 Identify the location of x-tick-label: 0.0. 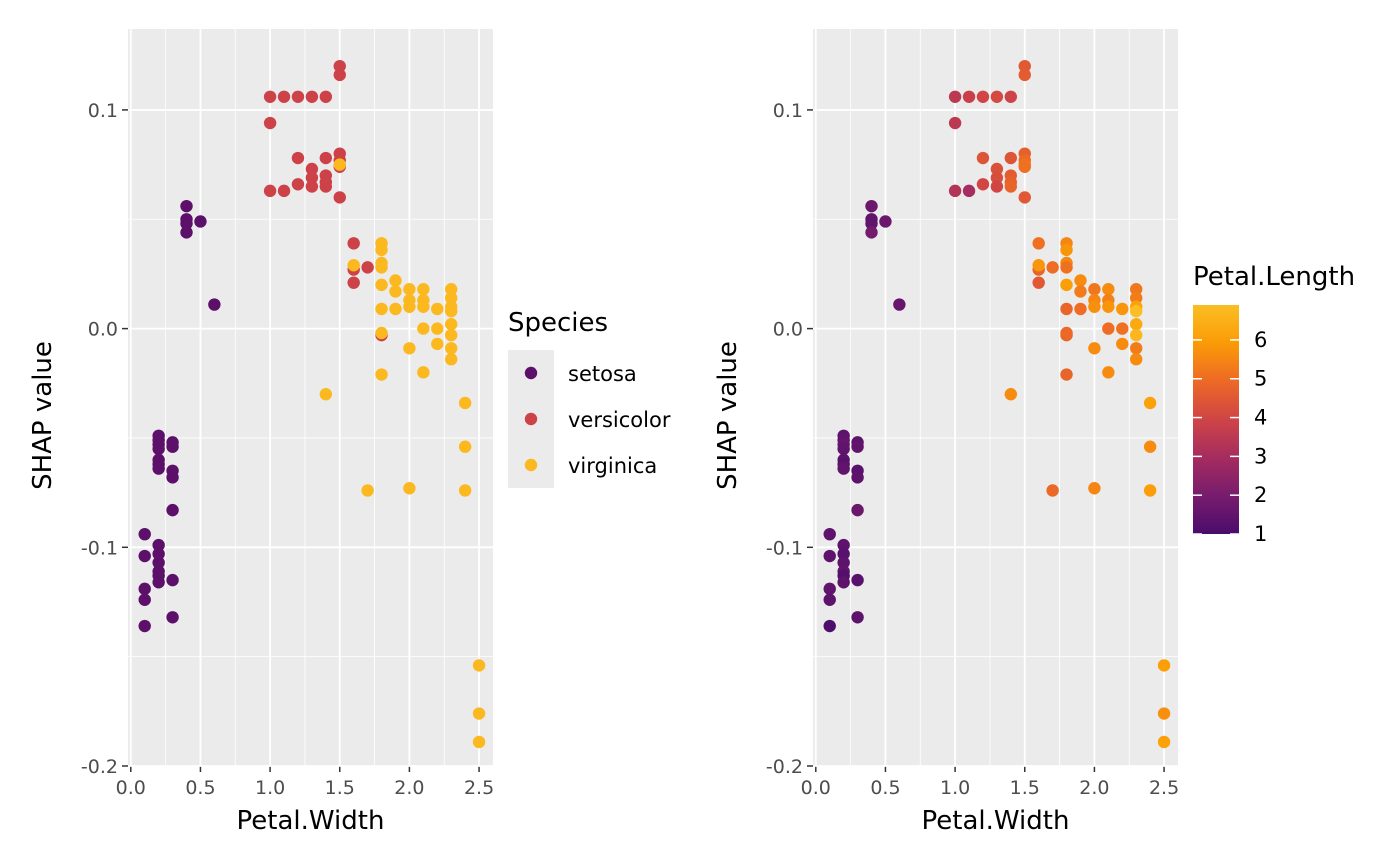
(816, 788).